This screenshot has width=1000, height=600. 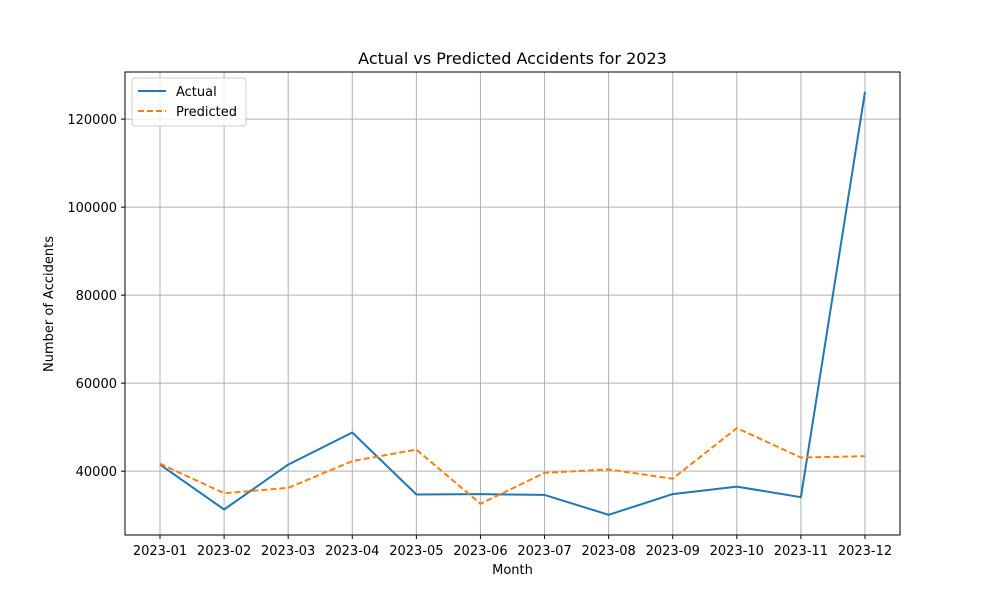 I want to click on x-tick-label: 2023-08, so click(x=608, y=551).